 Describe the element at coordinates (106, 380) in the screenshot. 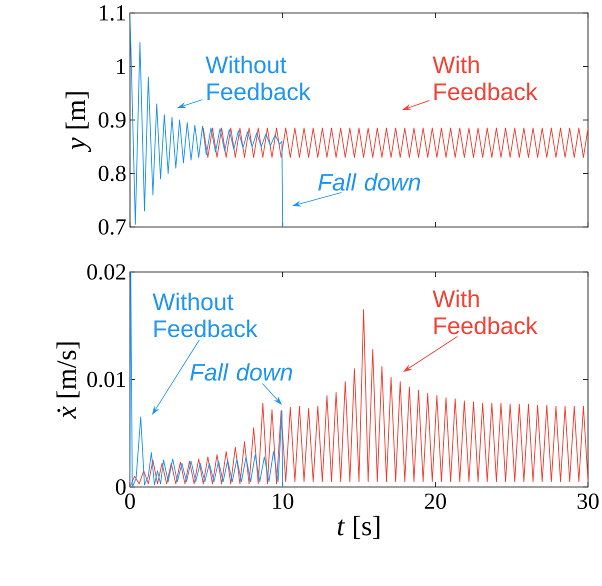

I see `y-tick-label: 0.01` at that location.